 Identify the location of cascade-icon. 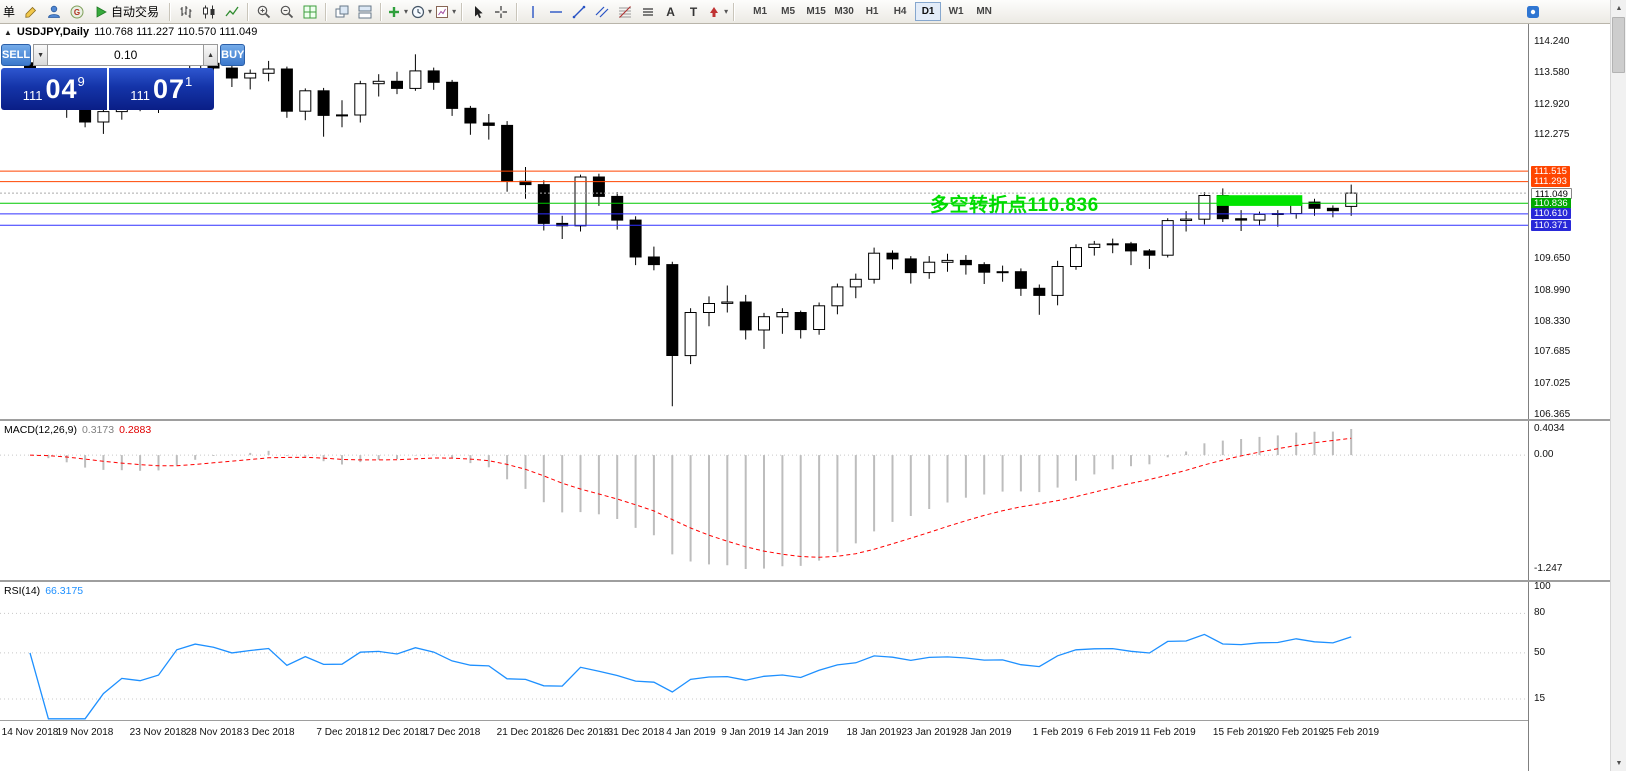
(342, 12).